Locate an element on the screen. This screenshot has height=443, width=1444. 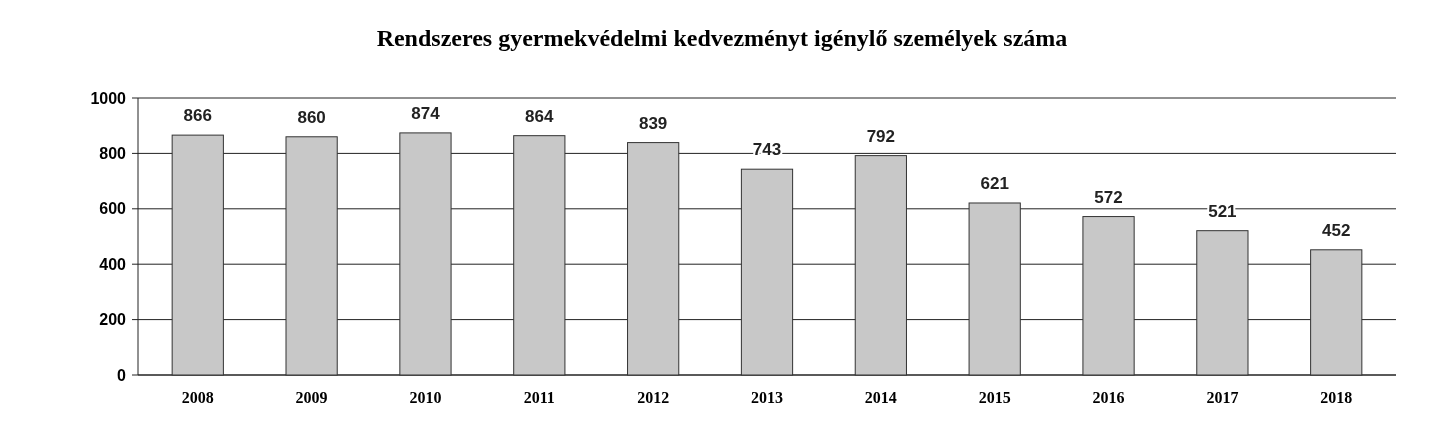
x-tick-label: 2008 is located at coordinates (197, 397).